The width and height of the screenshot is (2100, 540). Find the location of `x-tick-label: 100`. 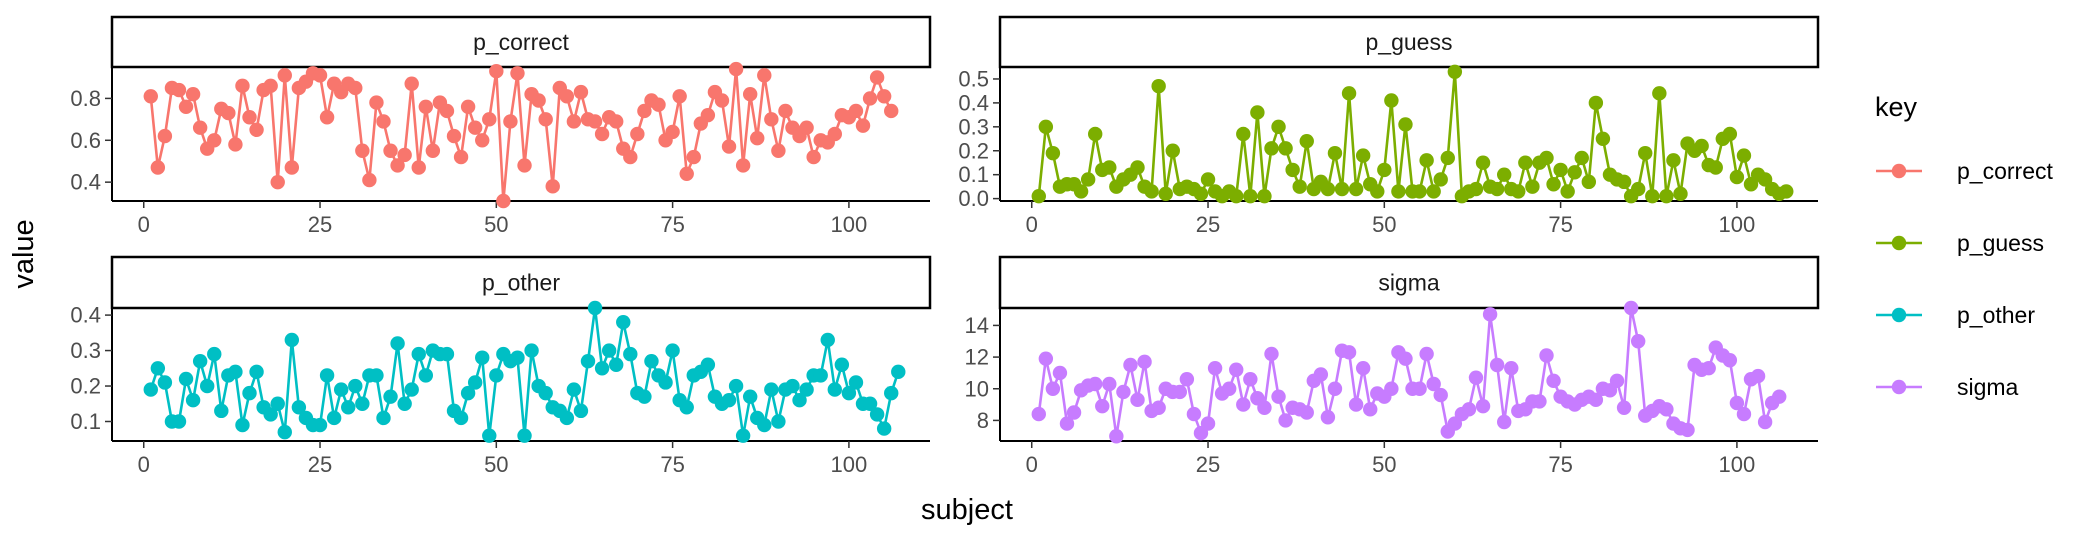

x-tick-label: 100 is located at coordinates (849, 224).